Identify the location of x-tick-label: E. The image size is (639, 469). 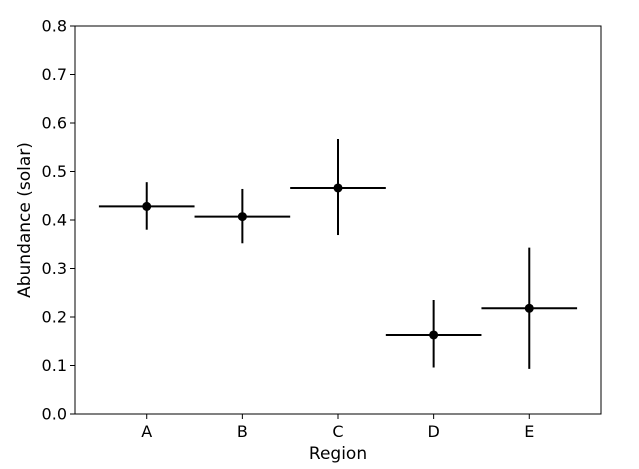
(529, 431).